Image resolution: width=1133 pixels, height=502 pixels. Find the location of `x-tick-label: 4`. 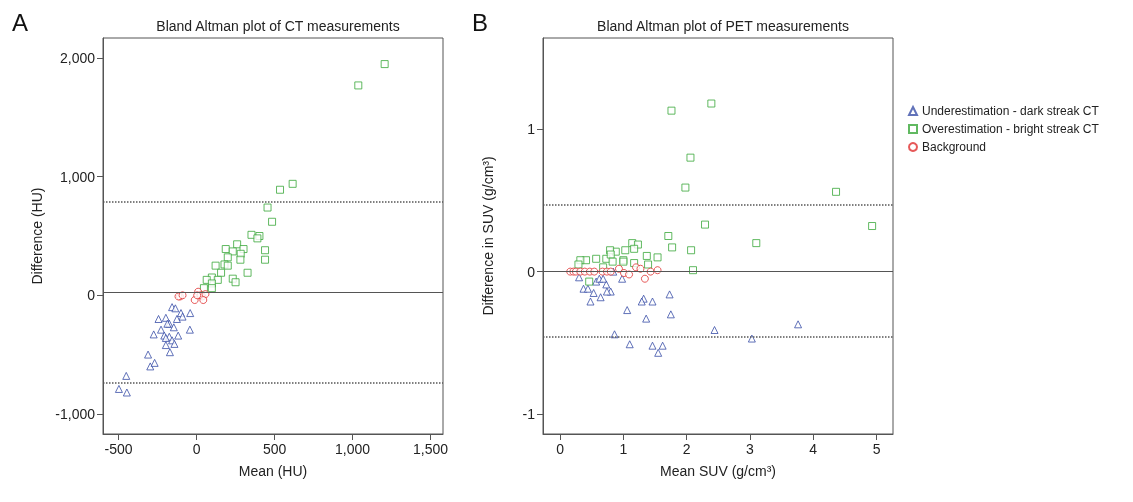

x-tick-label: 4 is located at coordinates (813, 449).